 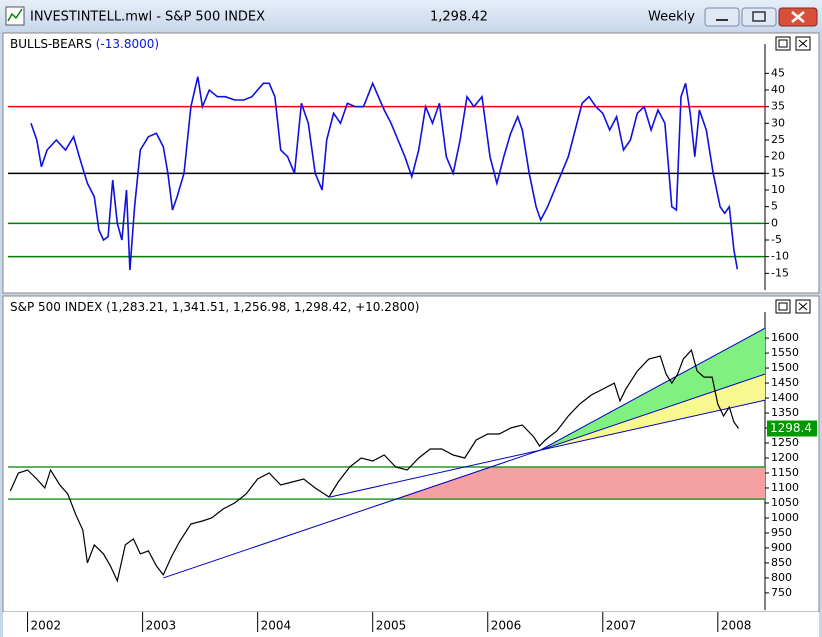 What do you see at coordinates (736, 626) in the screenshot?
I see `x-tick-label: 2008` at bounding box center [736, 626].